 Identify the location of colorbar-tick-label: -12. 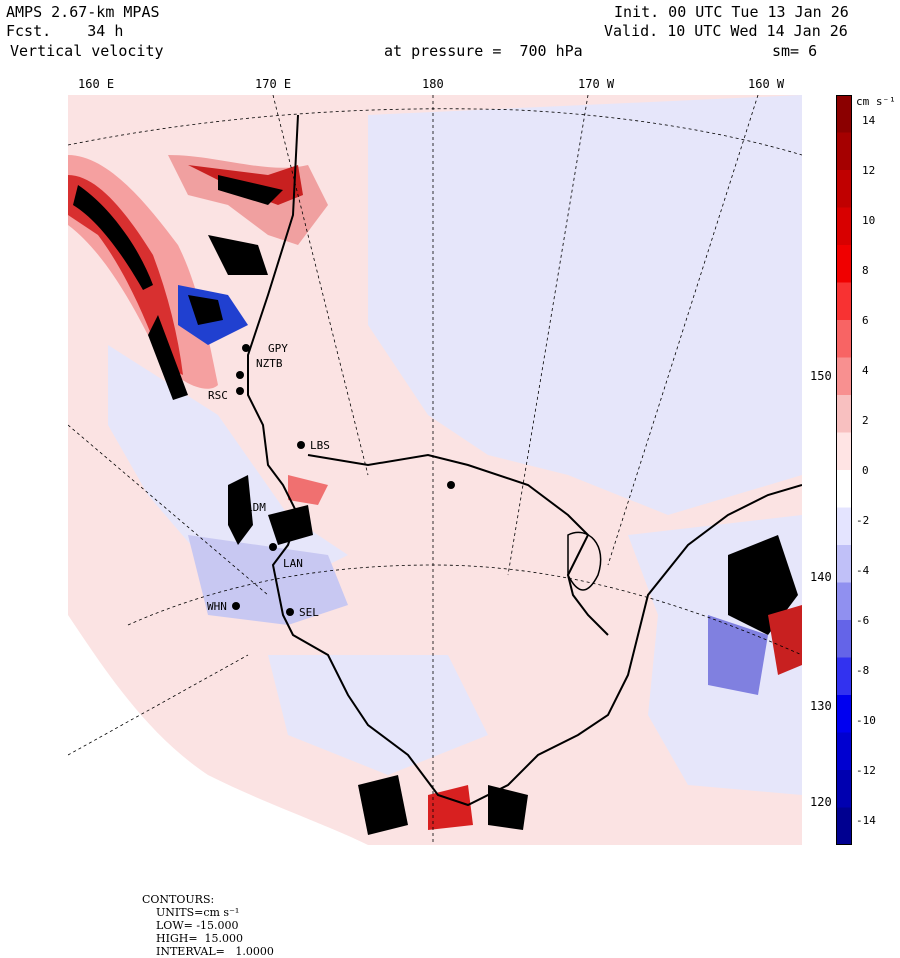
(866, 770).